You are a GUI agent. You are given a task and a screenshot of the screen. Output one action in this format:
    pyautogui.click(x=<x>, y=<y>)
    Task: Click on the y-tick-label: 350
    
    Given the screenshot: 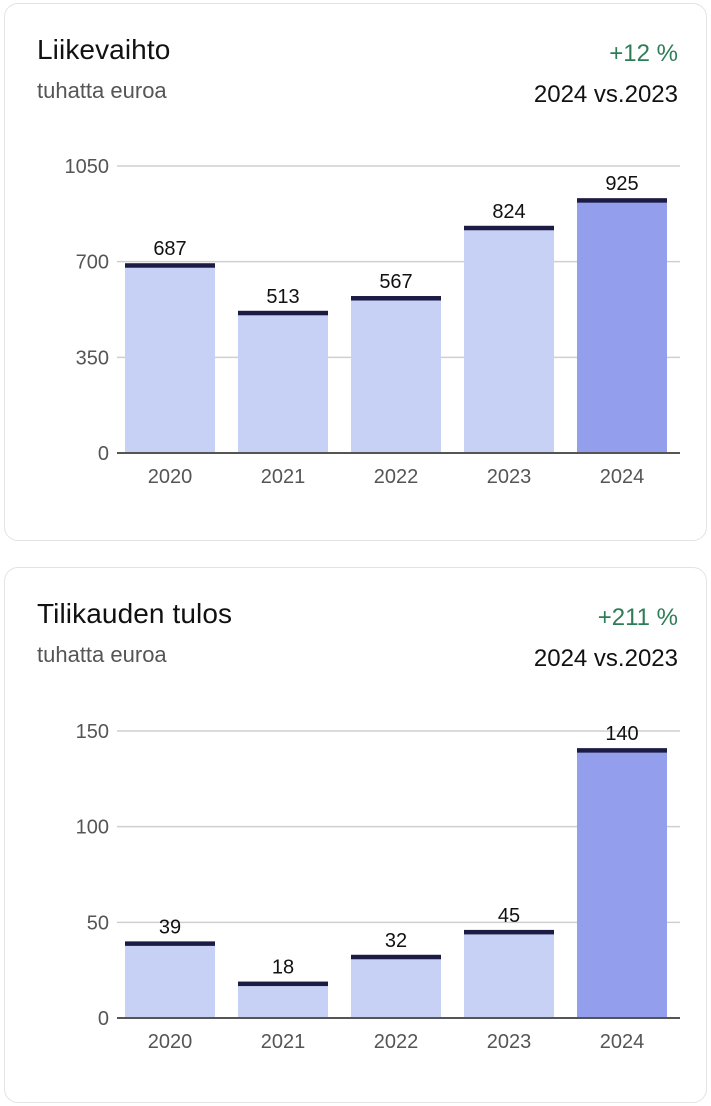 What is the action you would take?
    pyautogui.click(x=92, y=358)
    